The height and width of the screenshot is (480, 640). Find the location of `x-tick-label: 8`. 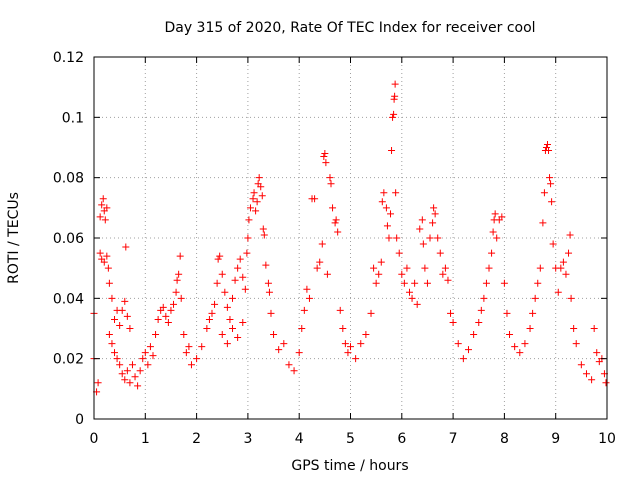

x-tick-label: 8 is located at coordinates (504, 439).